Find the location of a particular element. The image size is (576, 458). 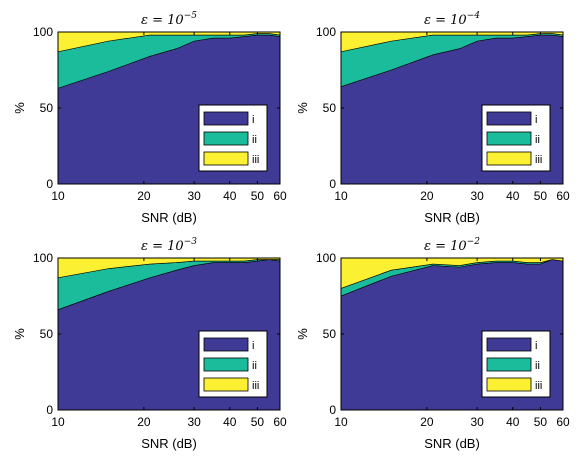

chart-title: ε = 10−2 is located at coordinates (452, 245).